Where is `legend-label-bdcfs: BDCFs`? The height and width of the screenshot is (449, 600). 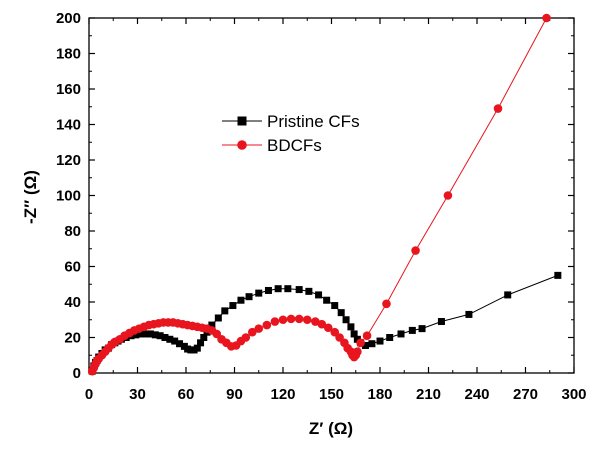
legend-label-bdcfs: BDCFs is located at coordinates (294, 145).